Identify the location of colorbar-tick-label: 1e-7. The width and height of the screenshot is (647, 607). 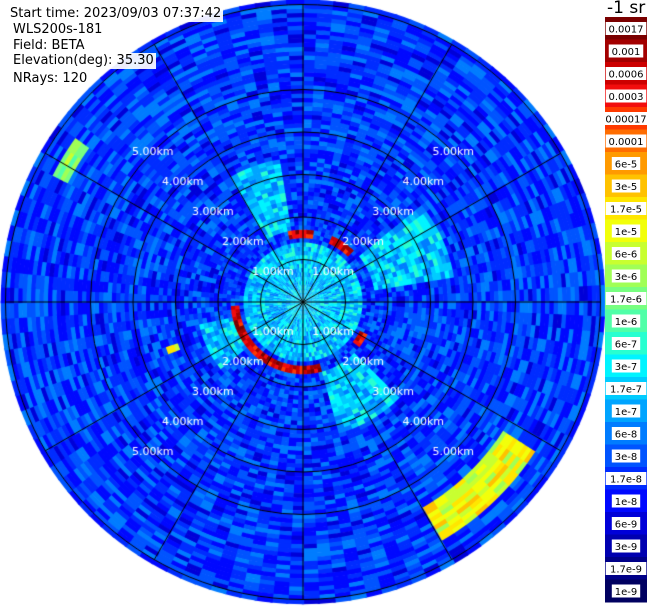
(626, 412).